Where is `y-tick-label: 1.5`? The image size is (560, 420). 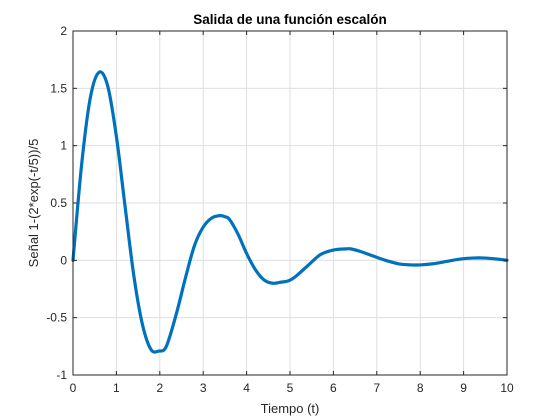 y-tick-label: 1.5 is located at coordinates (58, 88).